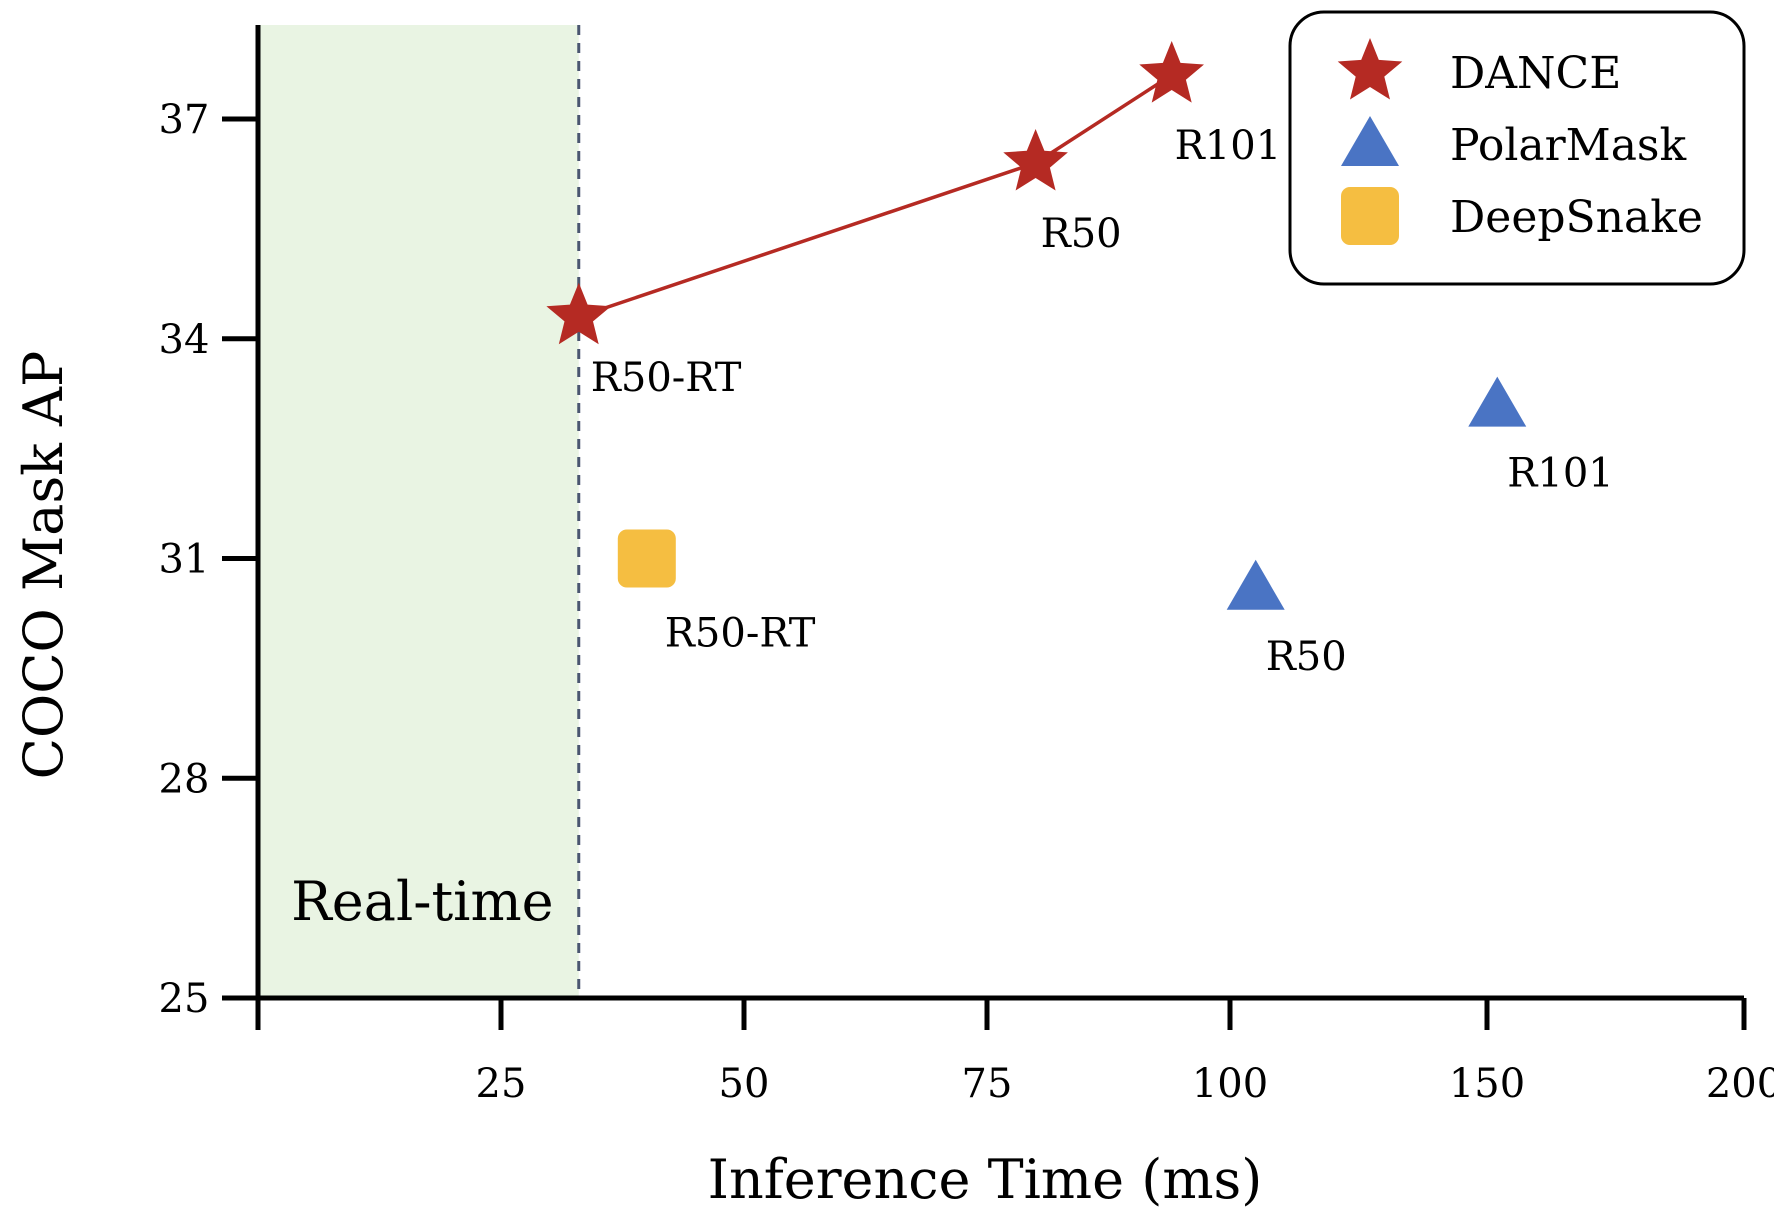 This screenshot has width=1774, height=1224. I want to click on legend: DANCE PolarMask DeepSnake, so click(1517, 148).